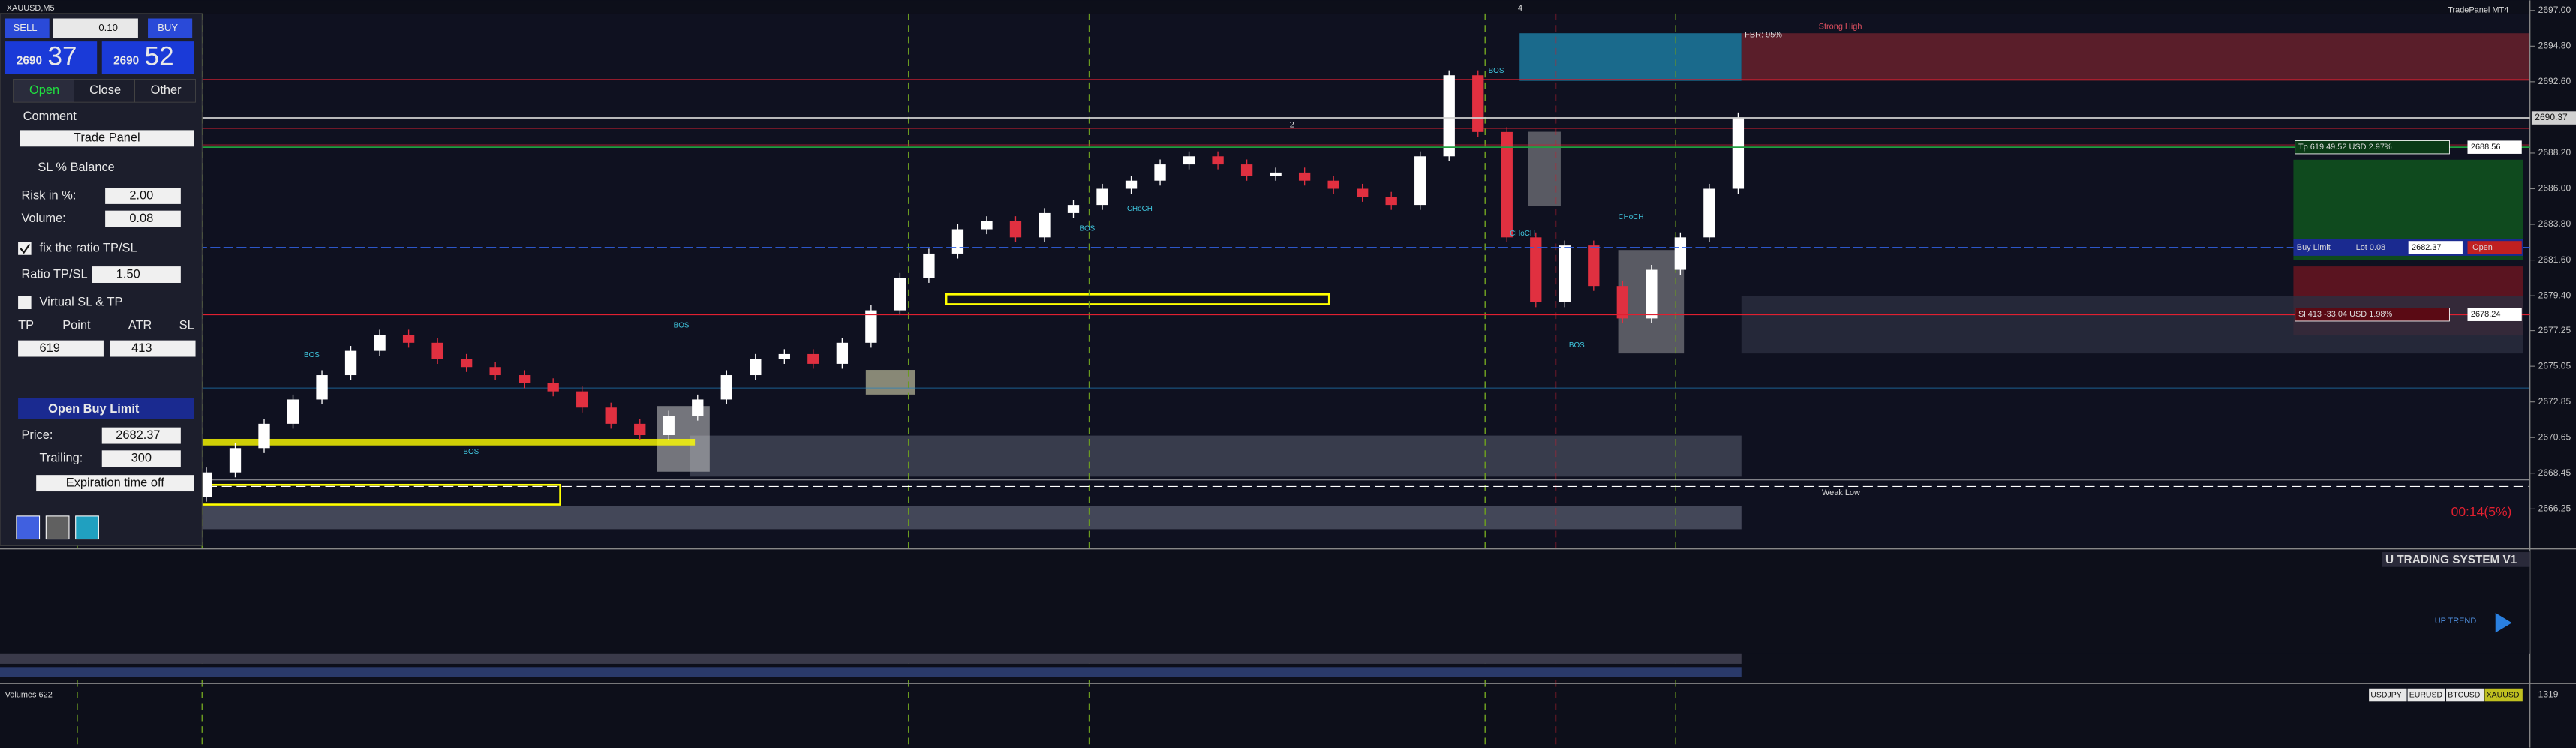 This screenshot has height=748, width=2576. I want to click on order-open-label: Open, so click(2482, 248).